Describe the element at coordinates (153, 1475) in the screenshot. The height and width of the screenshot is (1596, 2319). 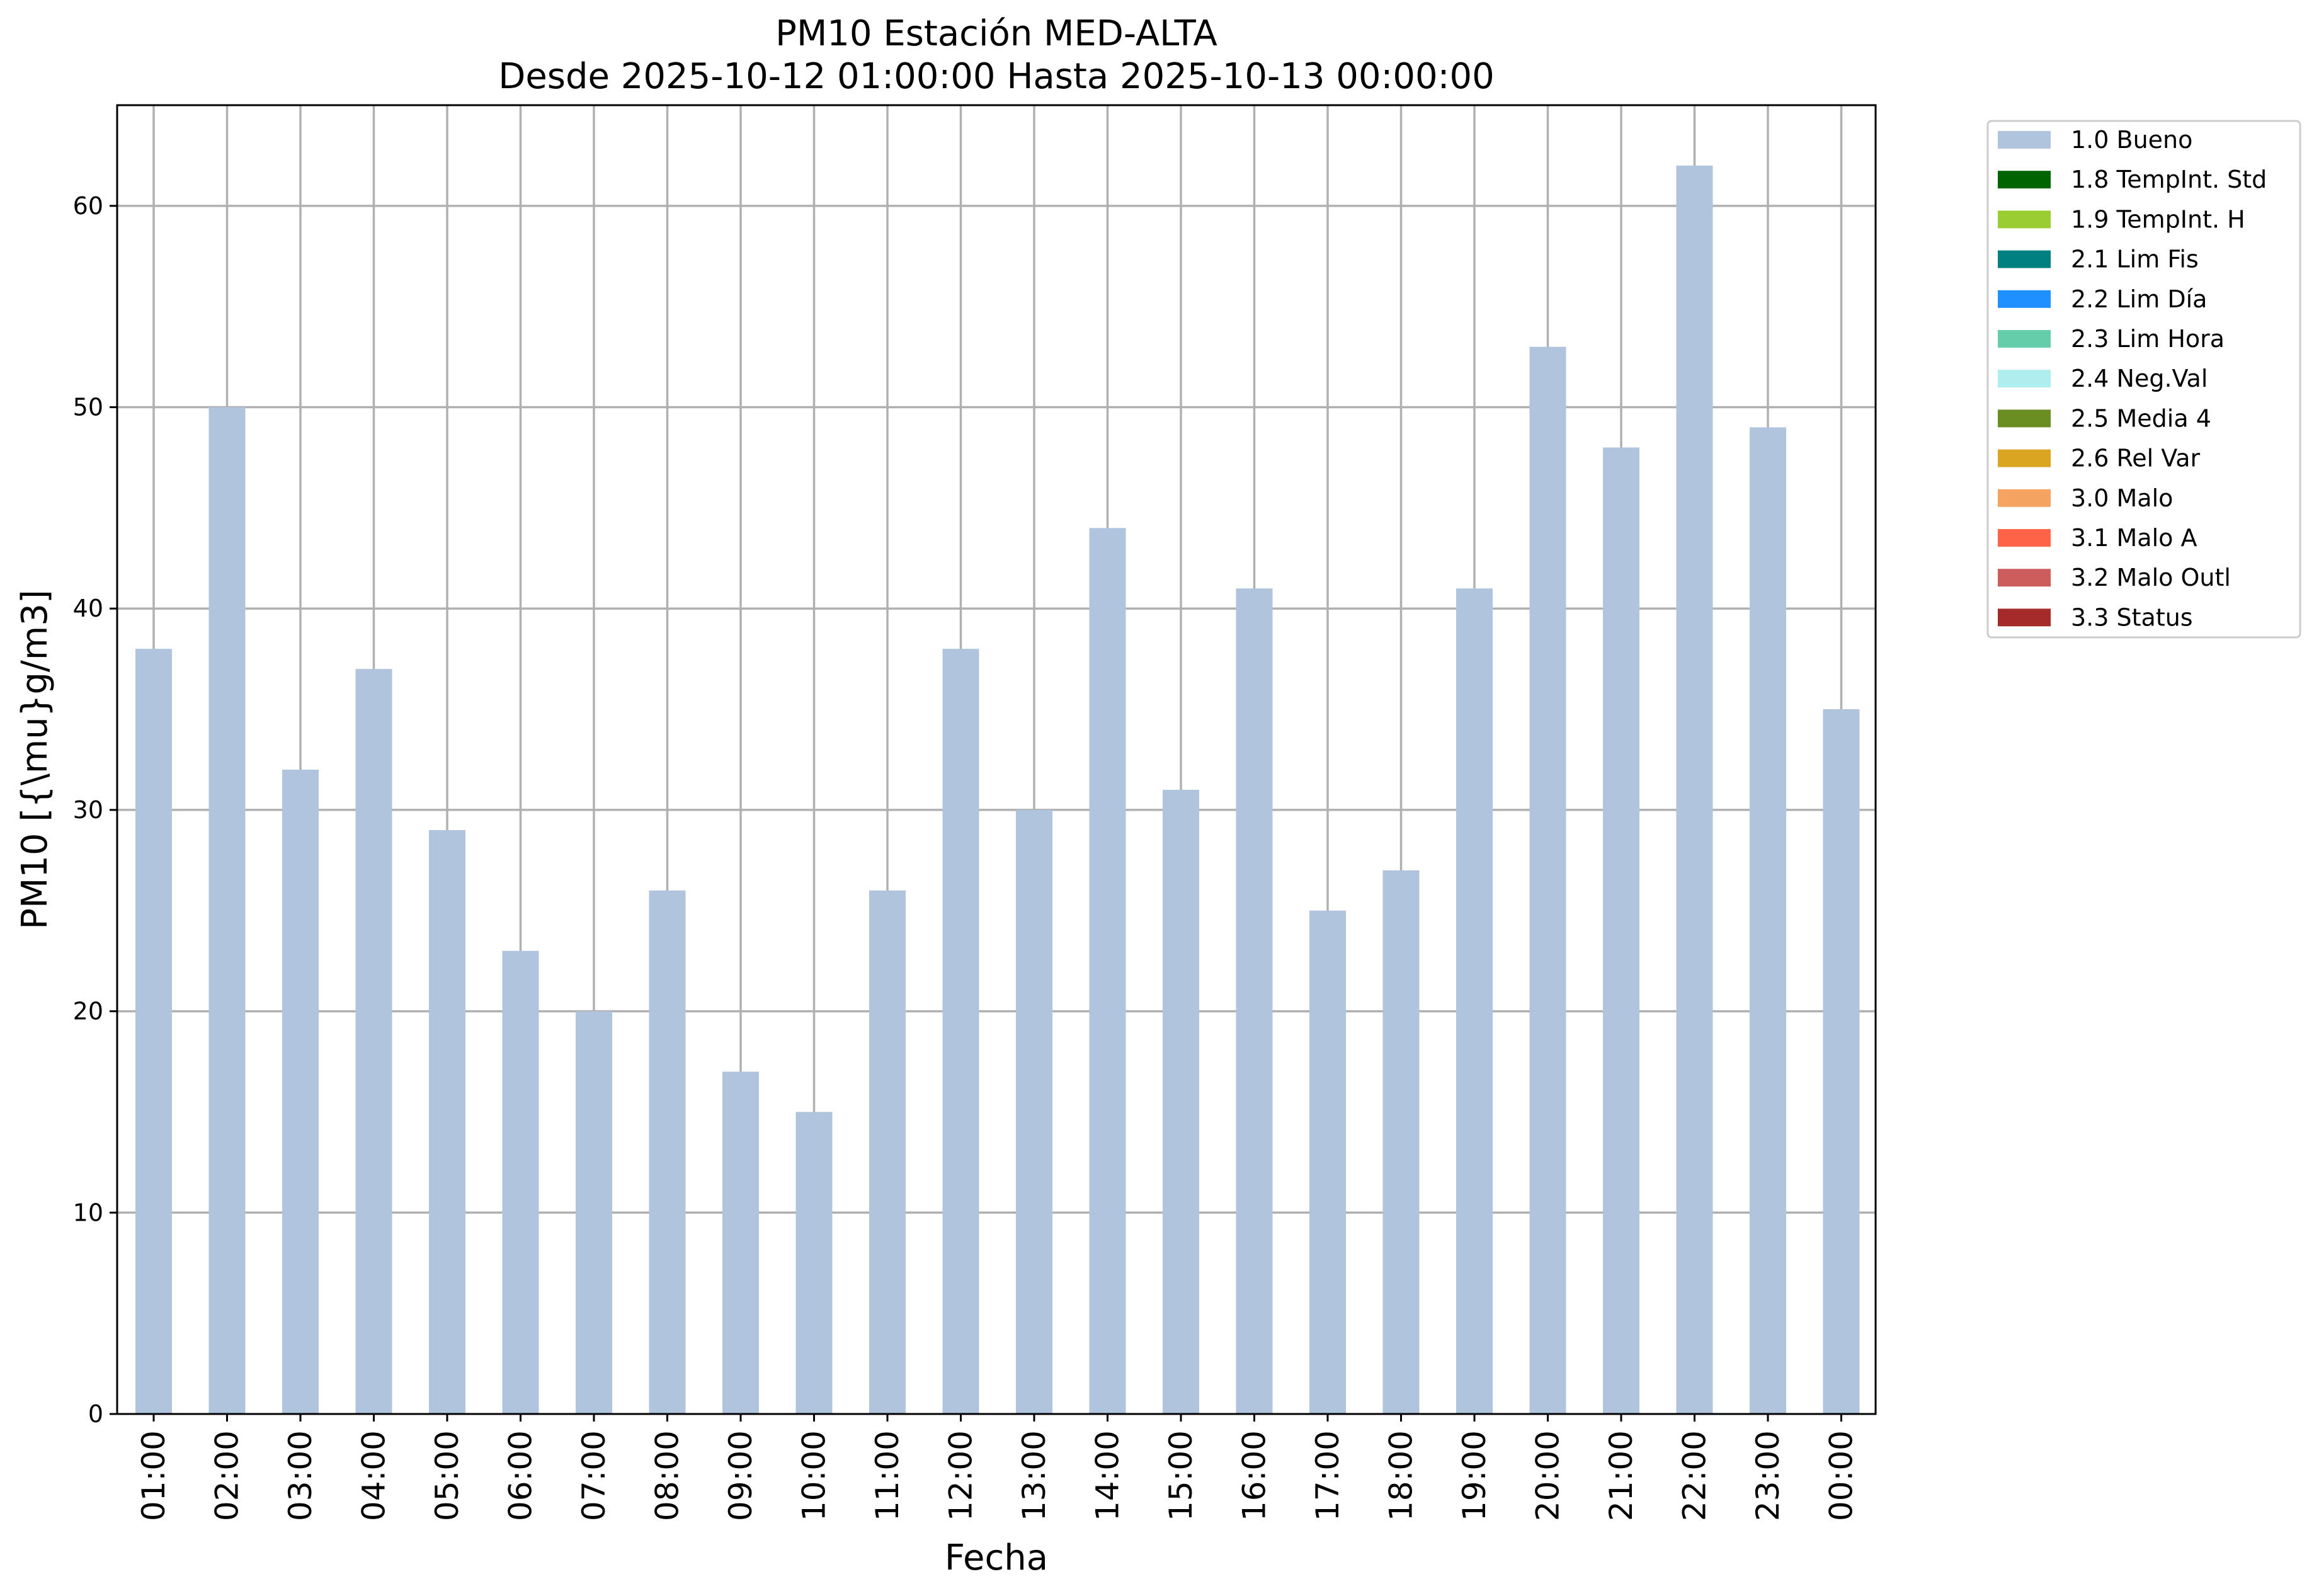
I see `x-tick-label: 01:00` at that location.